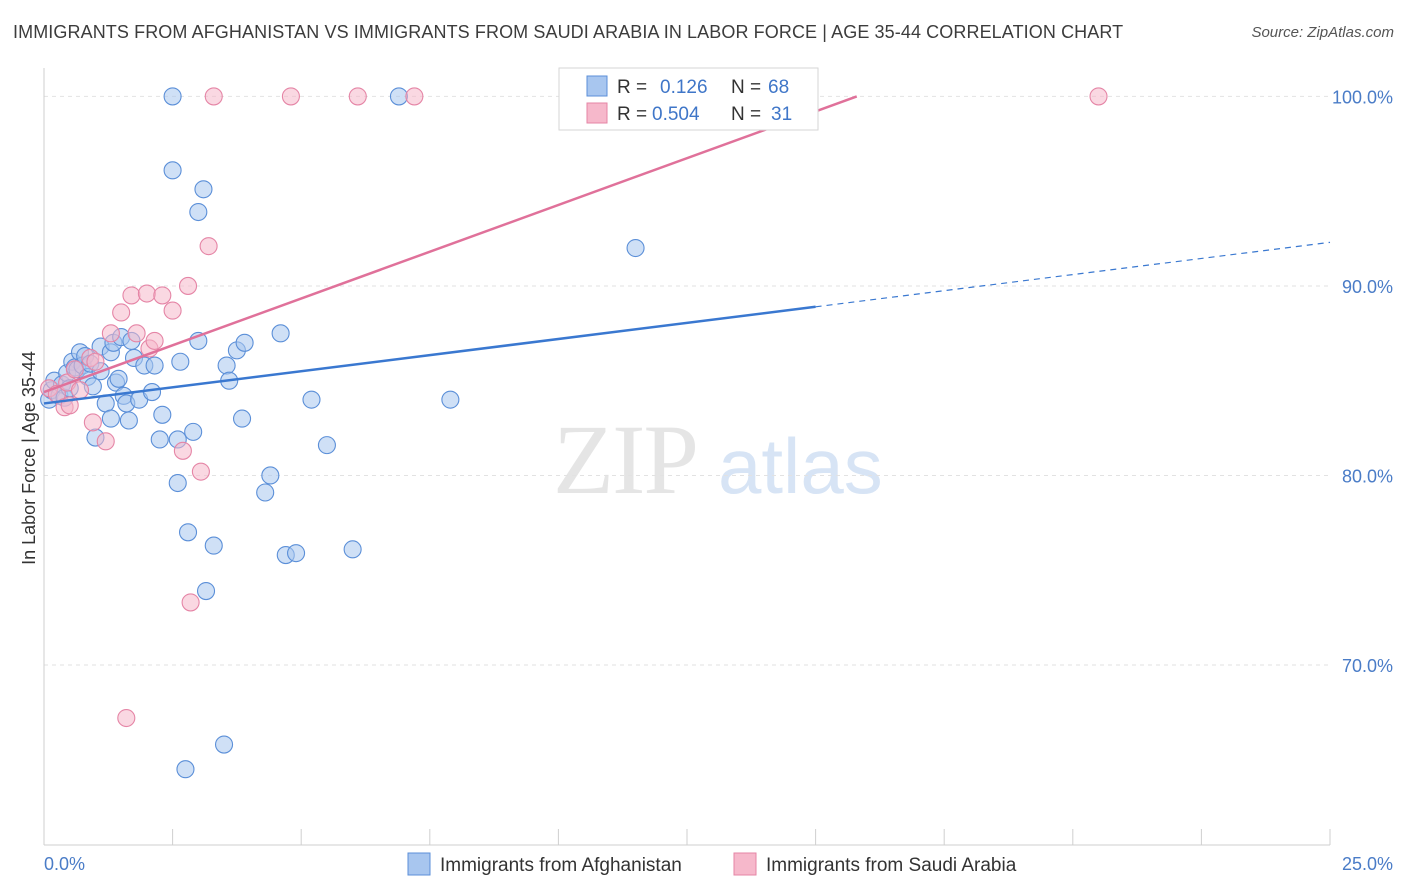 This screenshot has height=892, width=1406. Describe the element at coordinates (597, 86) in the screenshot. I see `stats-legend-swatch-afghanistan` at that location.